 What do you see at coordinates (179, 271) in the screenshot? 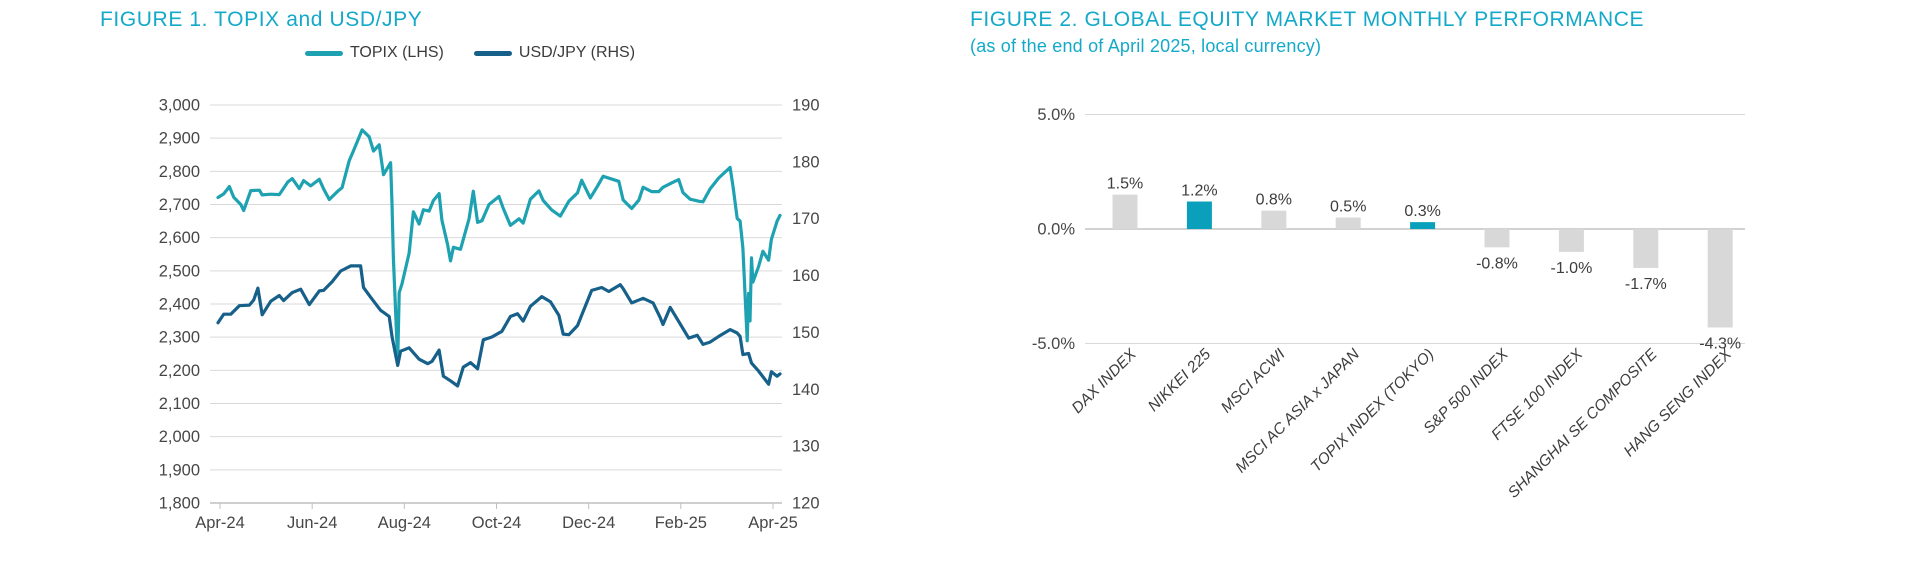
I see `left-axis-tick-label: 2,500` at bounding box center [179, 271].